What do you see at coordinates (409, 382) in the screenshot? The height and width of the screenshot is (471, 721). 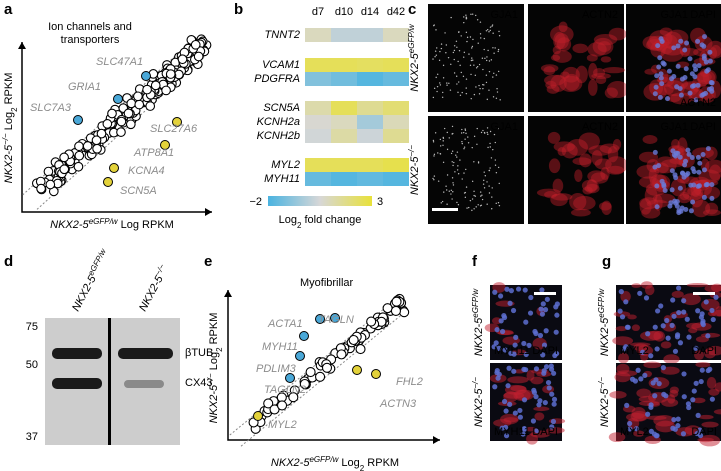 I see `gene-label: FHL2` at bounding box center [409, 382].